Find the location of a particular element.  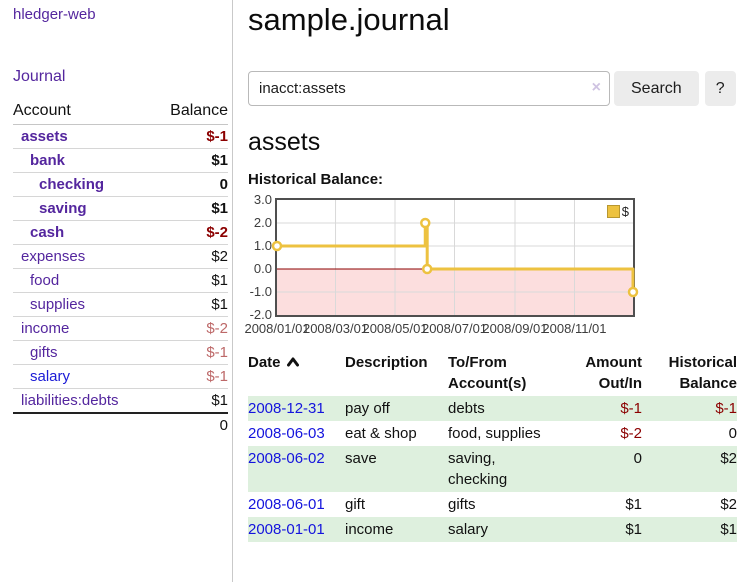

search-form: × Search ? is located at coordinates (492, 88).